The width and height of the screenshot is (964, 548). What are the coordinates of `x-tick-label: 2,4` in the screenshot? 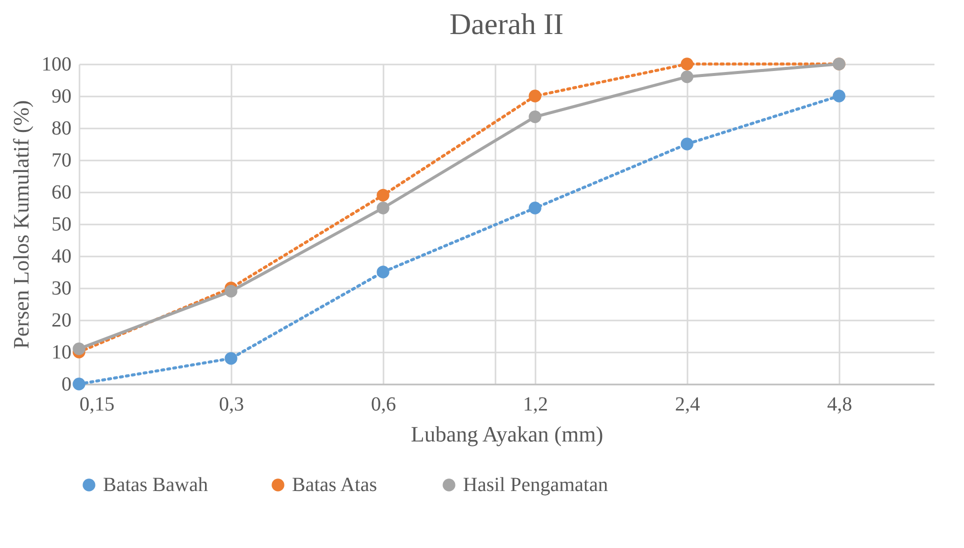 It's located at (687, 405).